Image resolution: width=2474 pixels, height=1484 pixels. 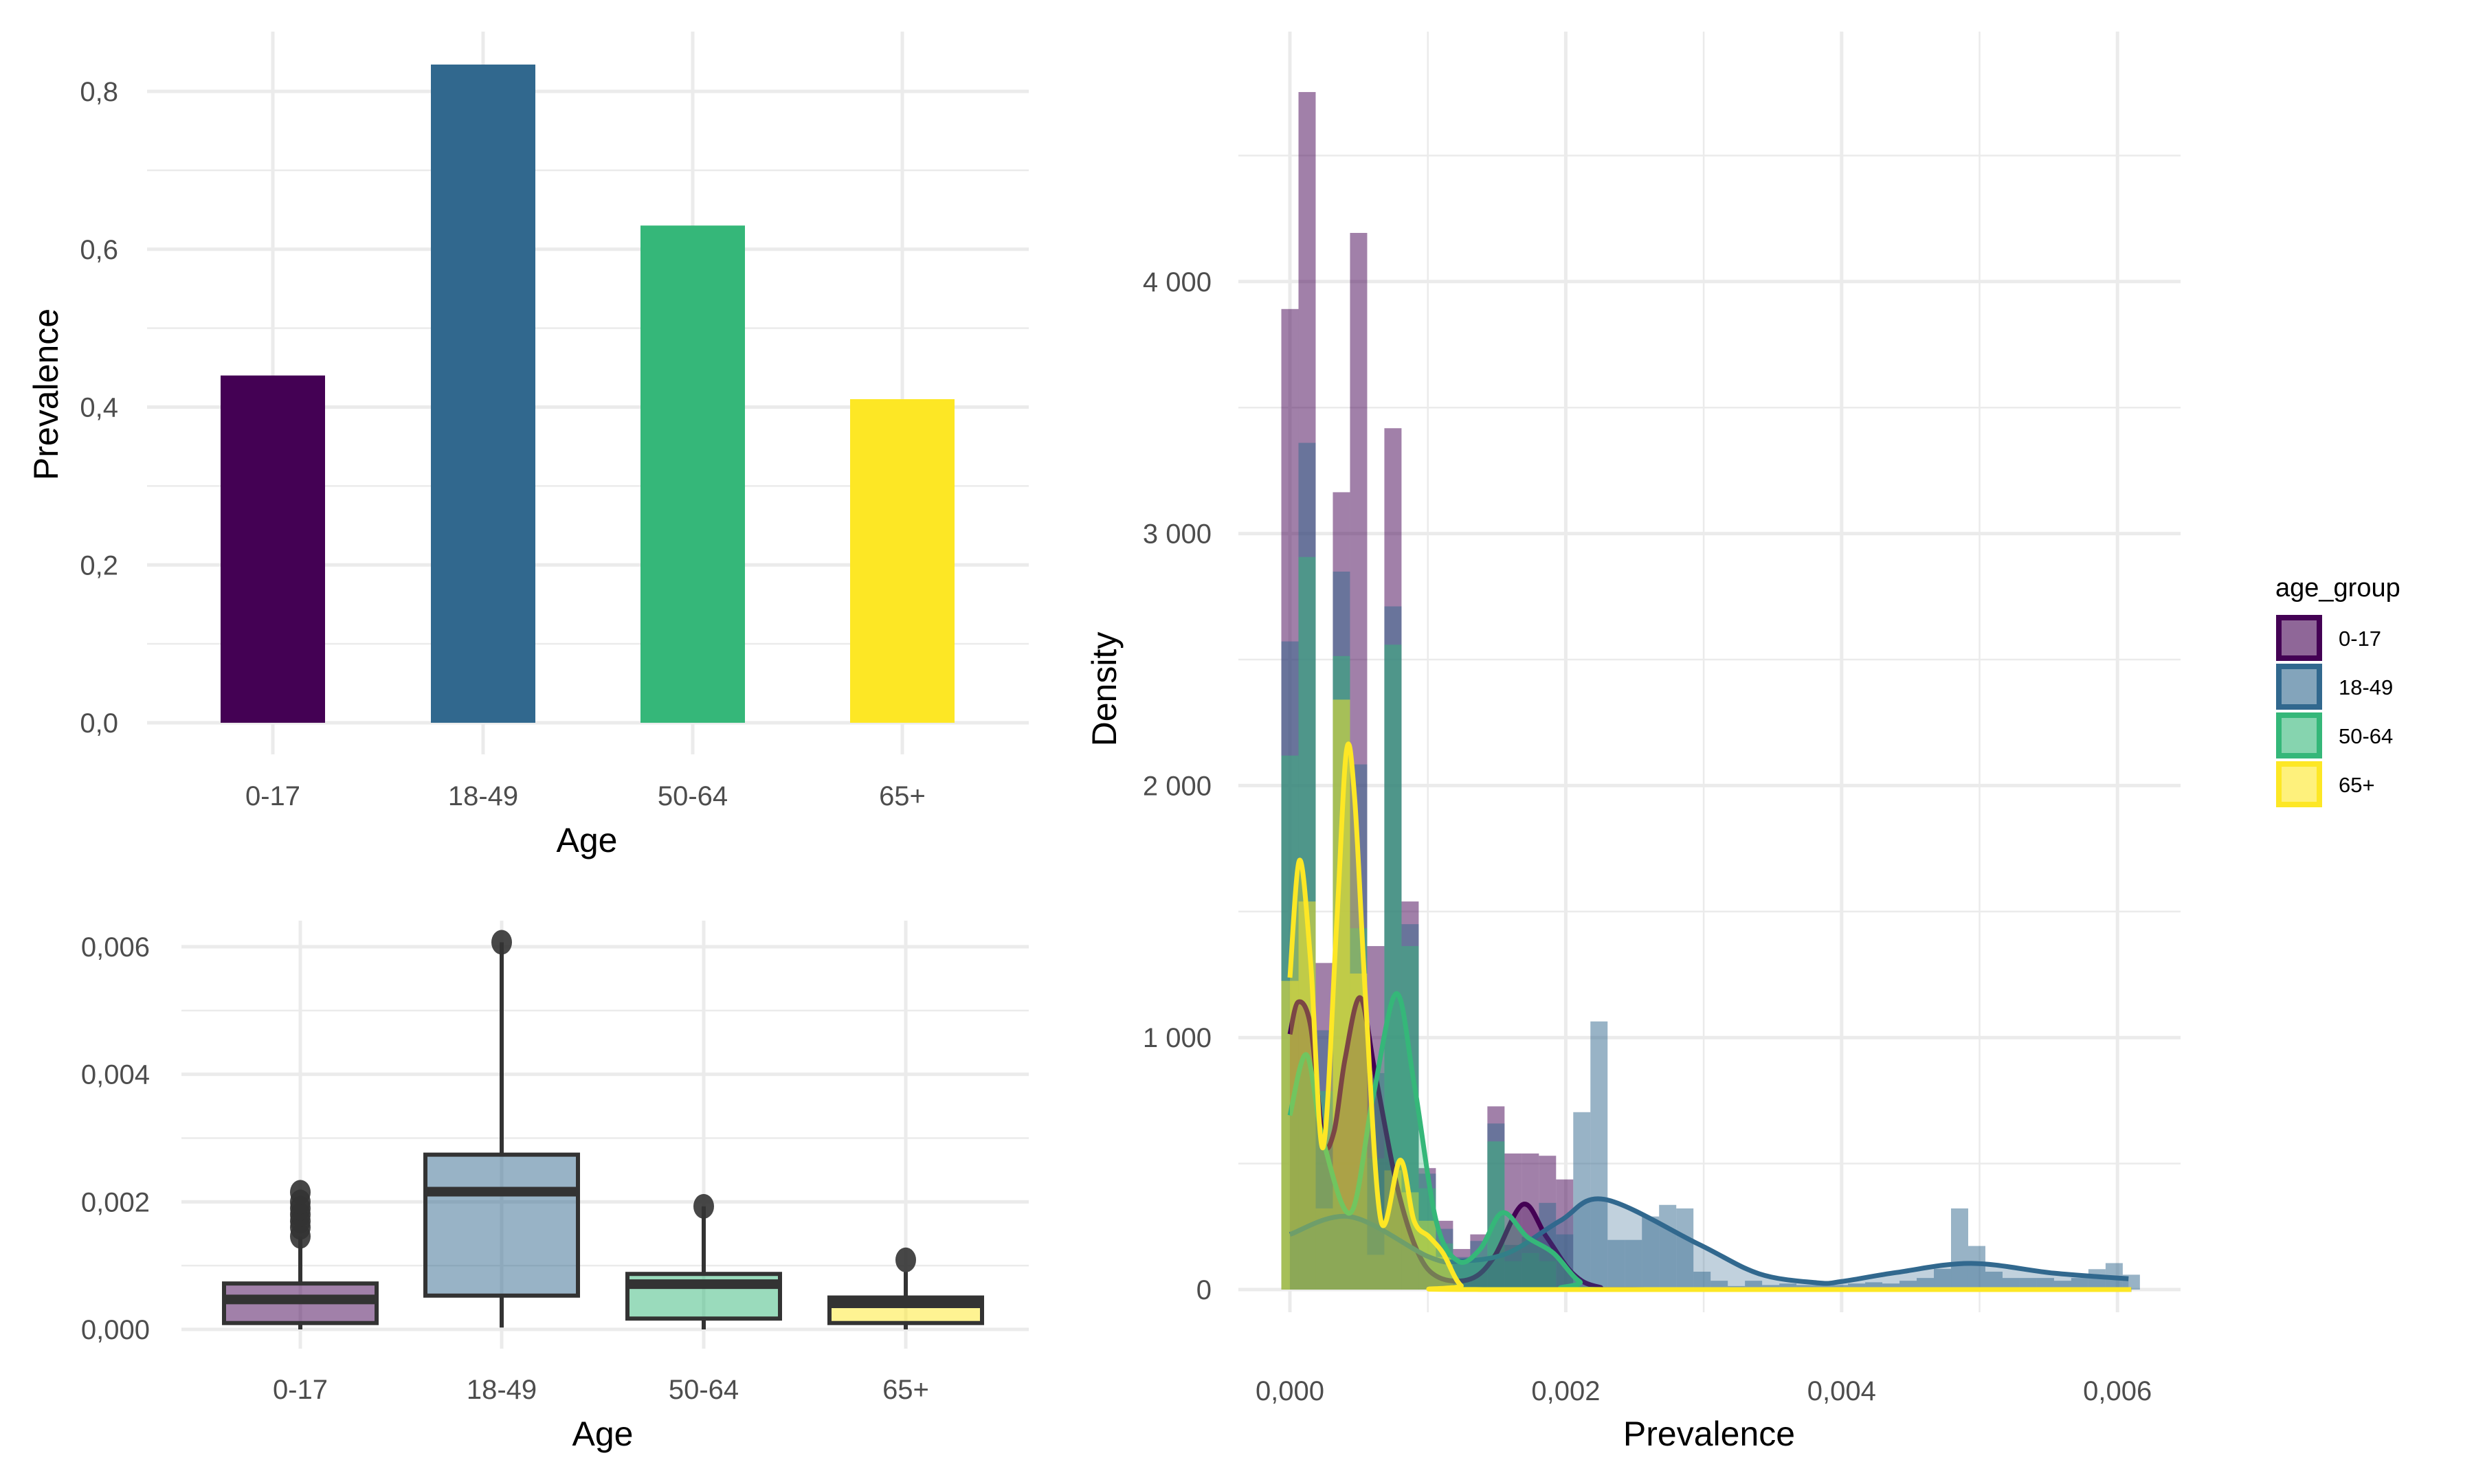 I want to click on x-tick-label: 0,006, so click(x=2117, y=1391).